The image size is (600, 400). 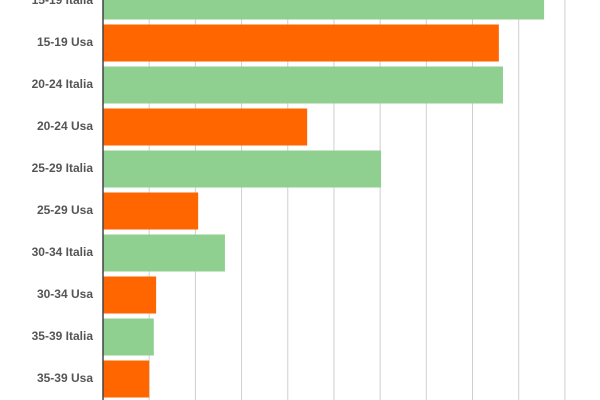 I want to click on y-tick-label: 35-39 Usa, so click(x=65, y=378).